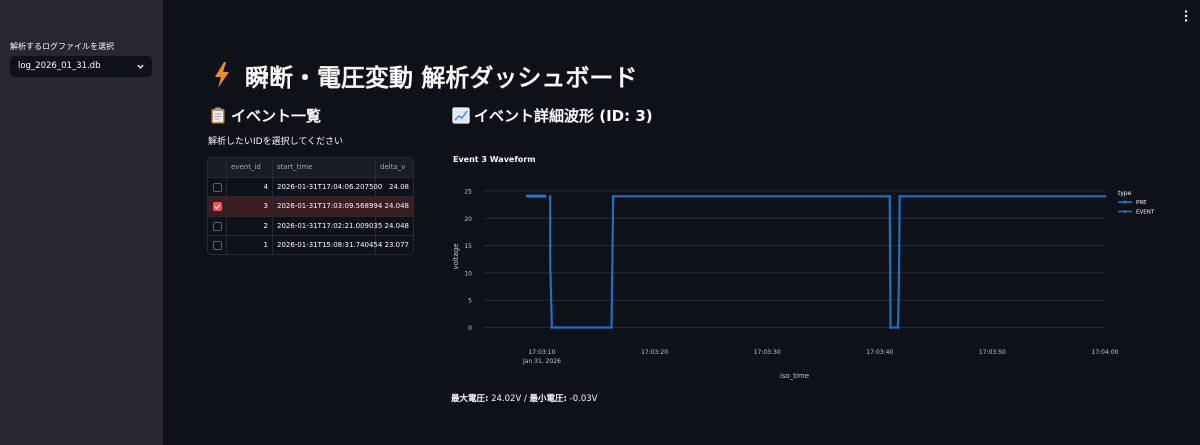 The image size is (1200, 445). Describe the element at coordinates (509, 399) in the screenshot. I see `max-voltage-value: 24.02V /` at that location.